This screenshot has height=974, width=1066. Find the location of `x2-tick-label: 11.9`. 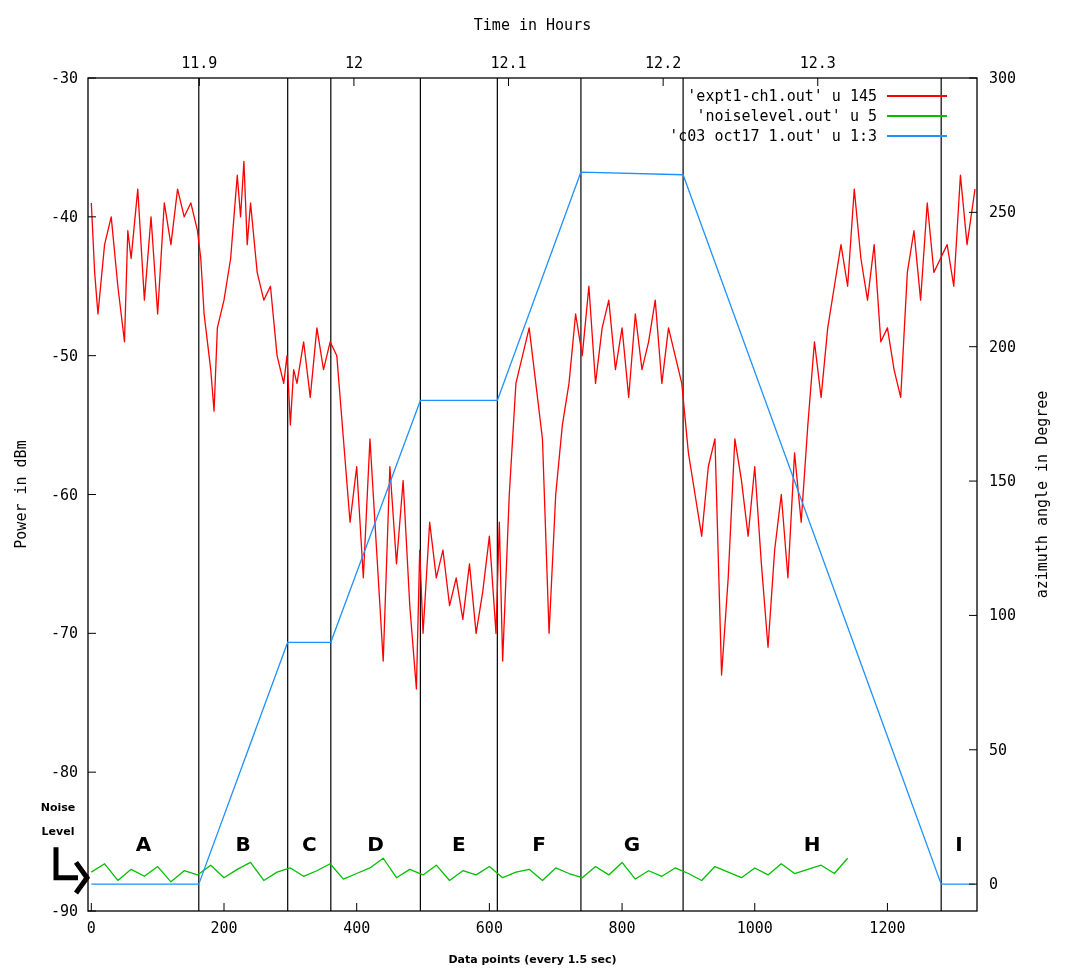

x2-tick-label: 11.9 is located at coordinates (199, 63).